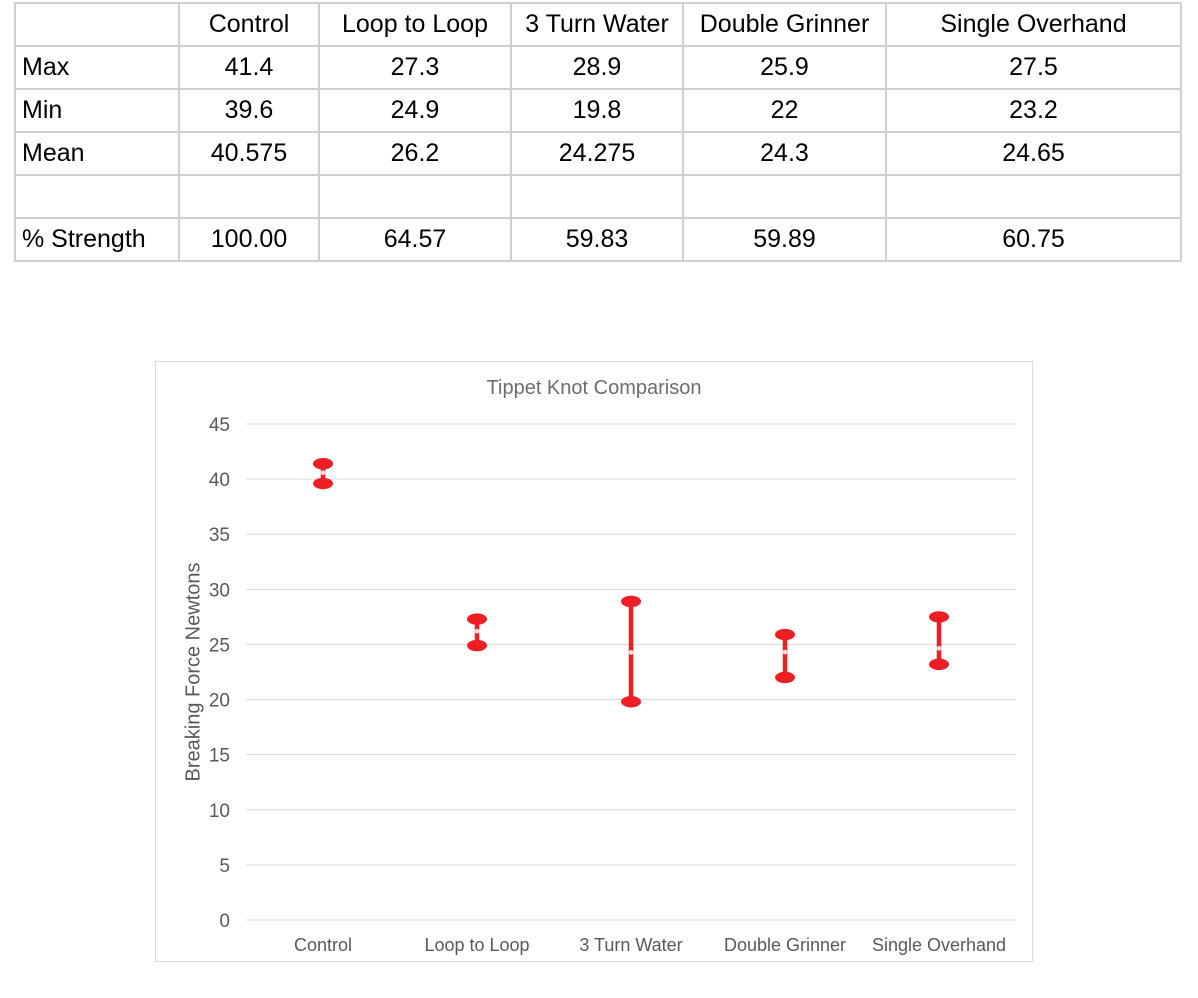  I want to click on y-tick-label: 5, so click(224, 866).